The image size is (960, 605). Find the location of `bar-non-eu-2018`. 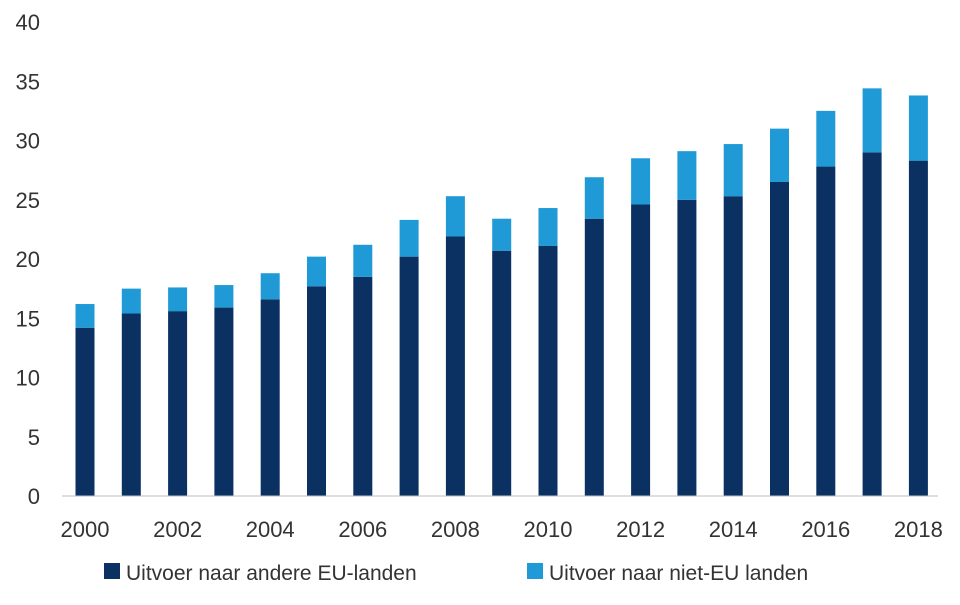

bar-non-eu-2018 is located at coordinates (918, 128).